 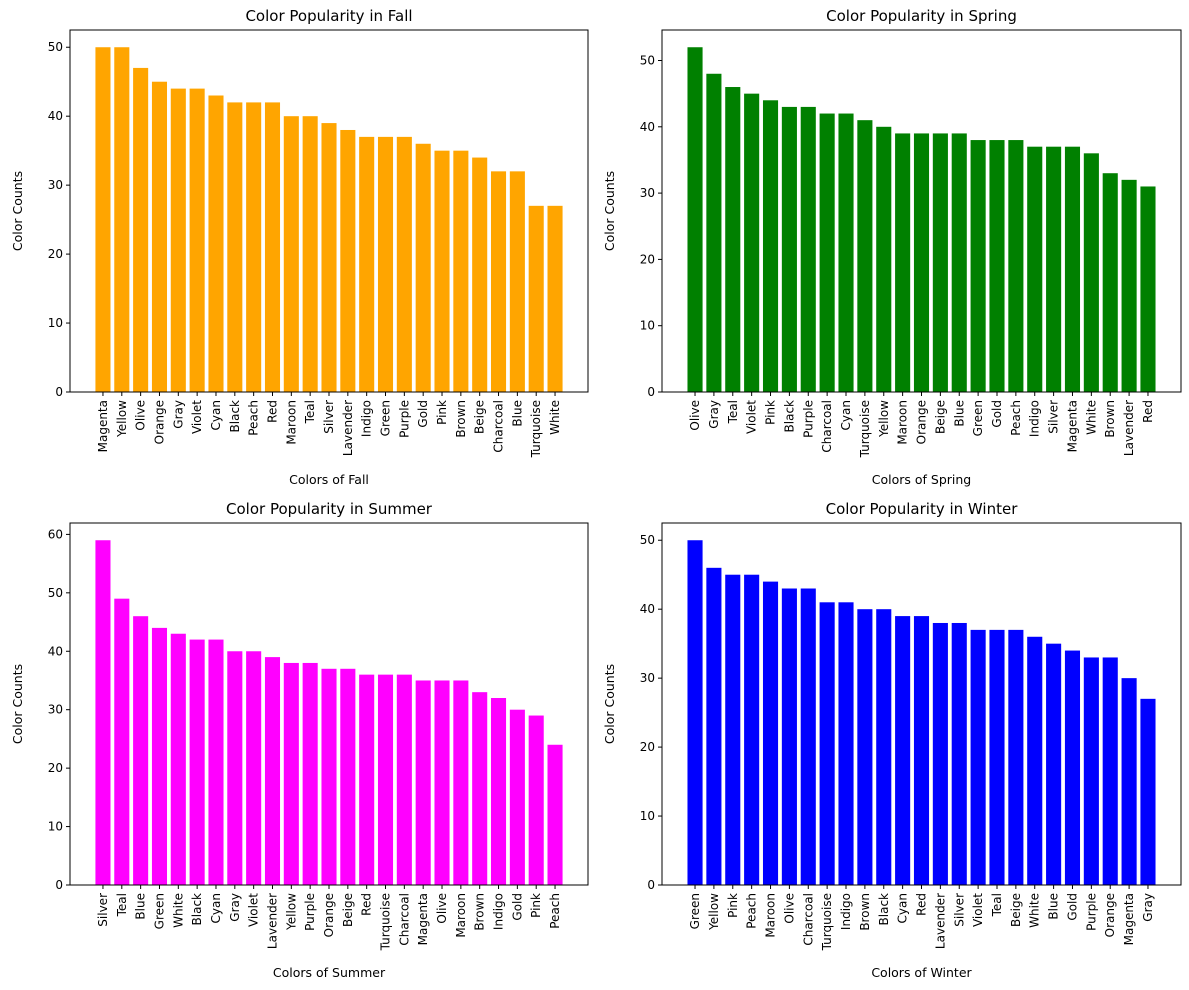 I want to click on bar-pink, so click(x=770, y=246).